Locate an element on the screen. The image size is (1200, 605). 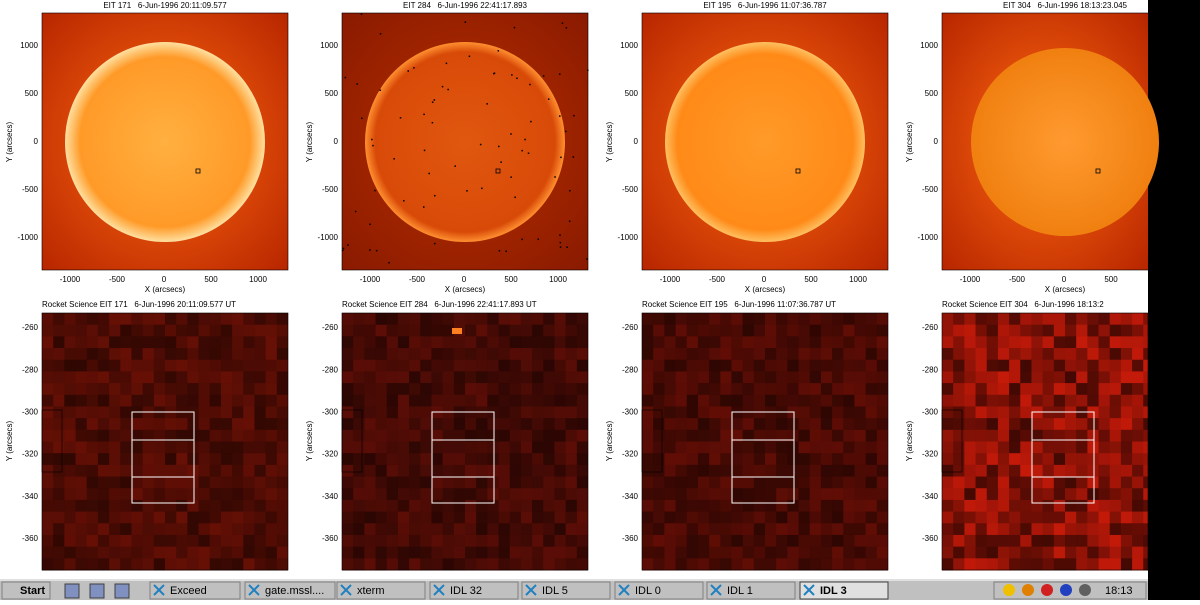
task-label: IDL 5 is located at coordinates (555, 591).